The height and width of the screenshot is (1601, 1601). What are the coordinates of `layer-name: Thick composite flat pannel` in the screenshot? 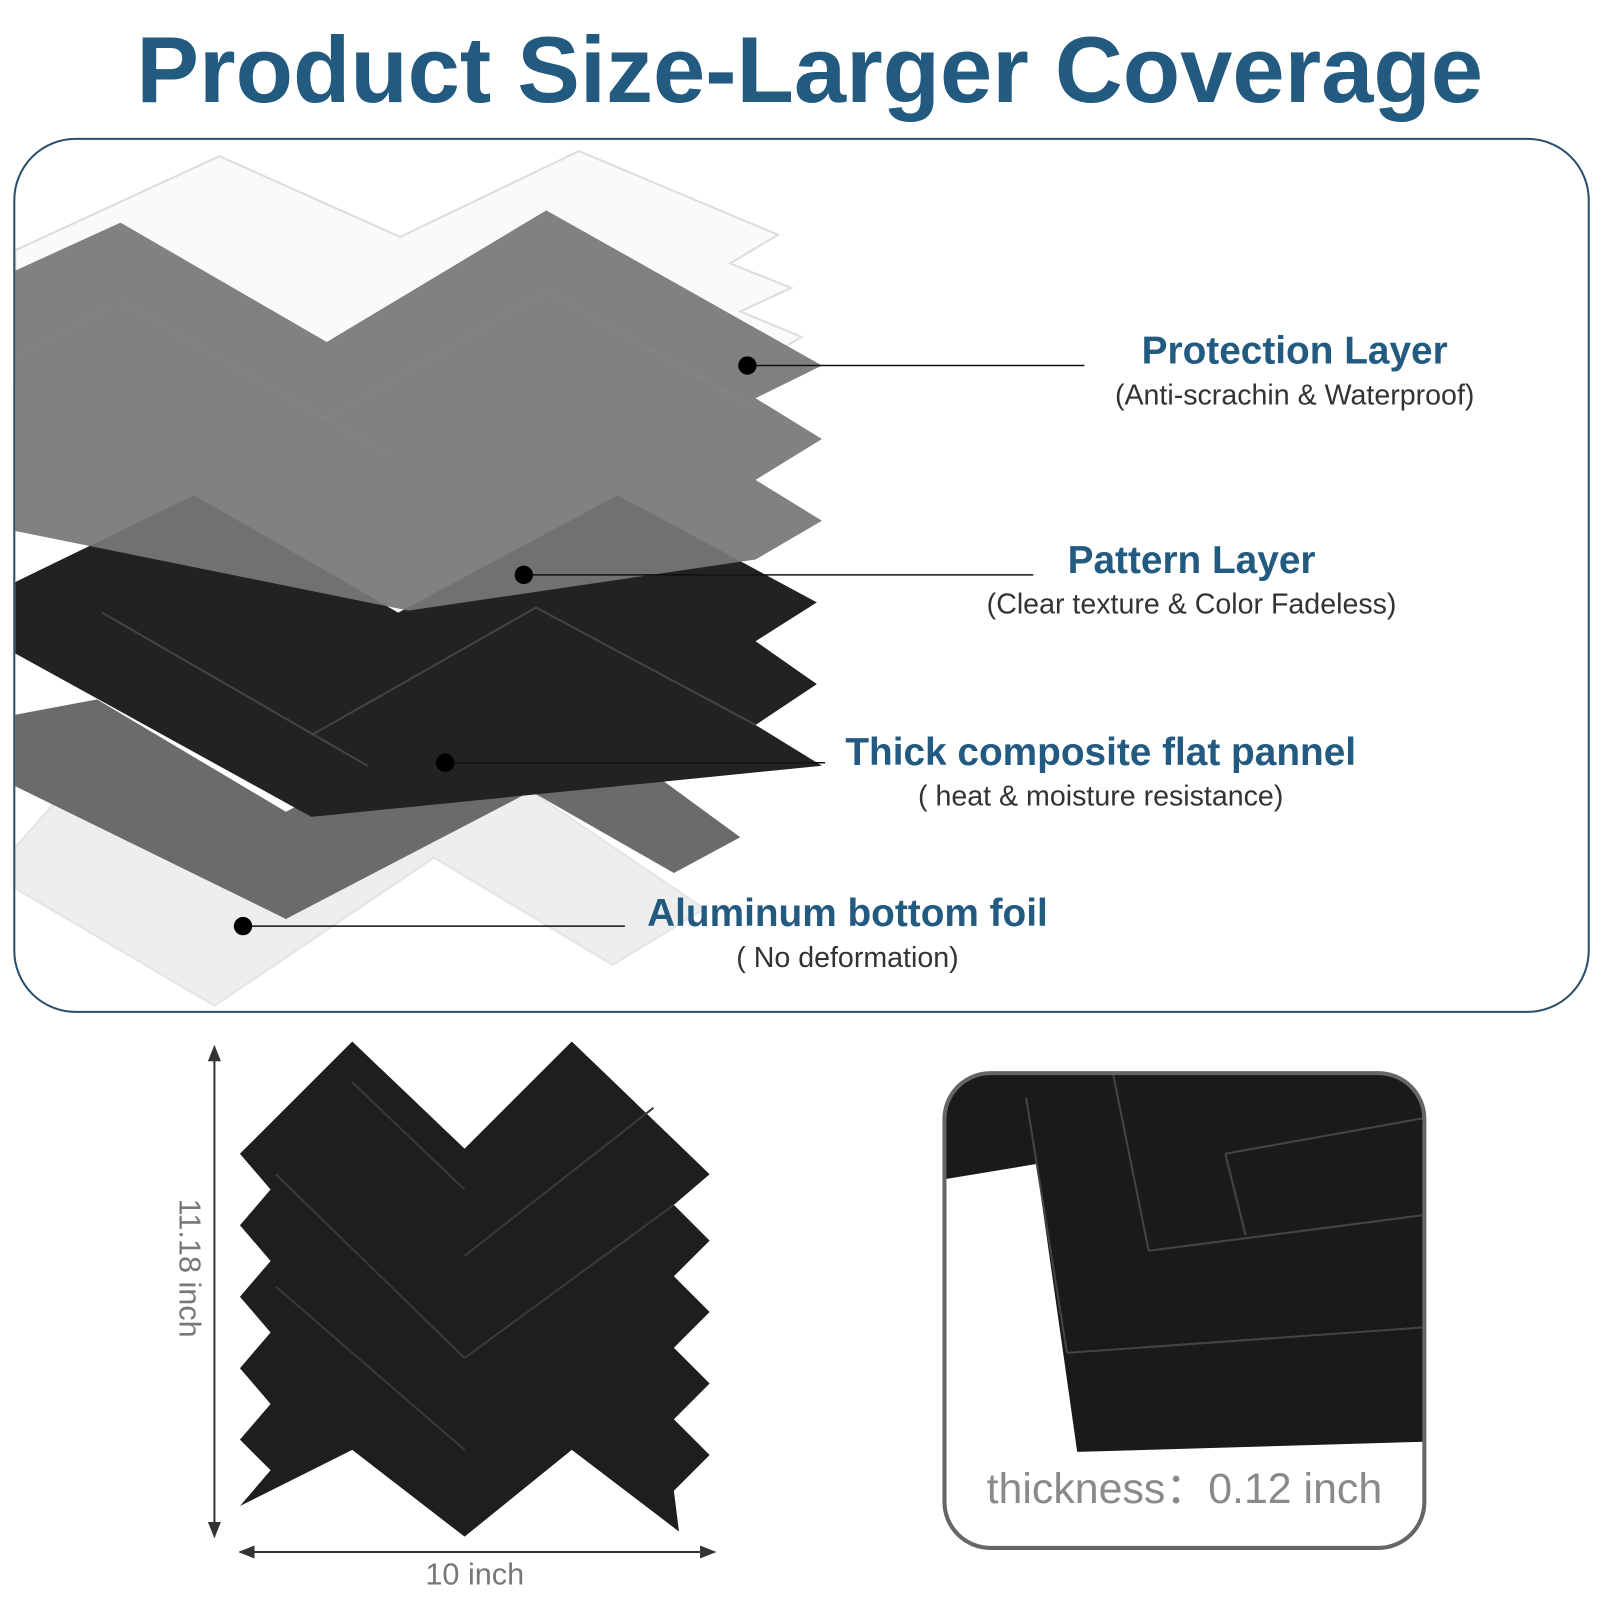 It's located at (1100, 752).